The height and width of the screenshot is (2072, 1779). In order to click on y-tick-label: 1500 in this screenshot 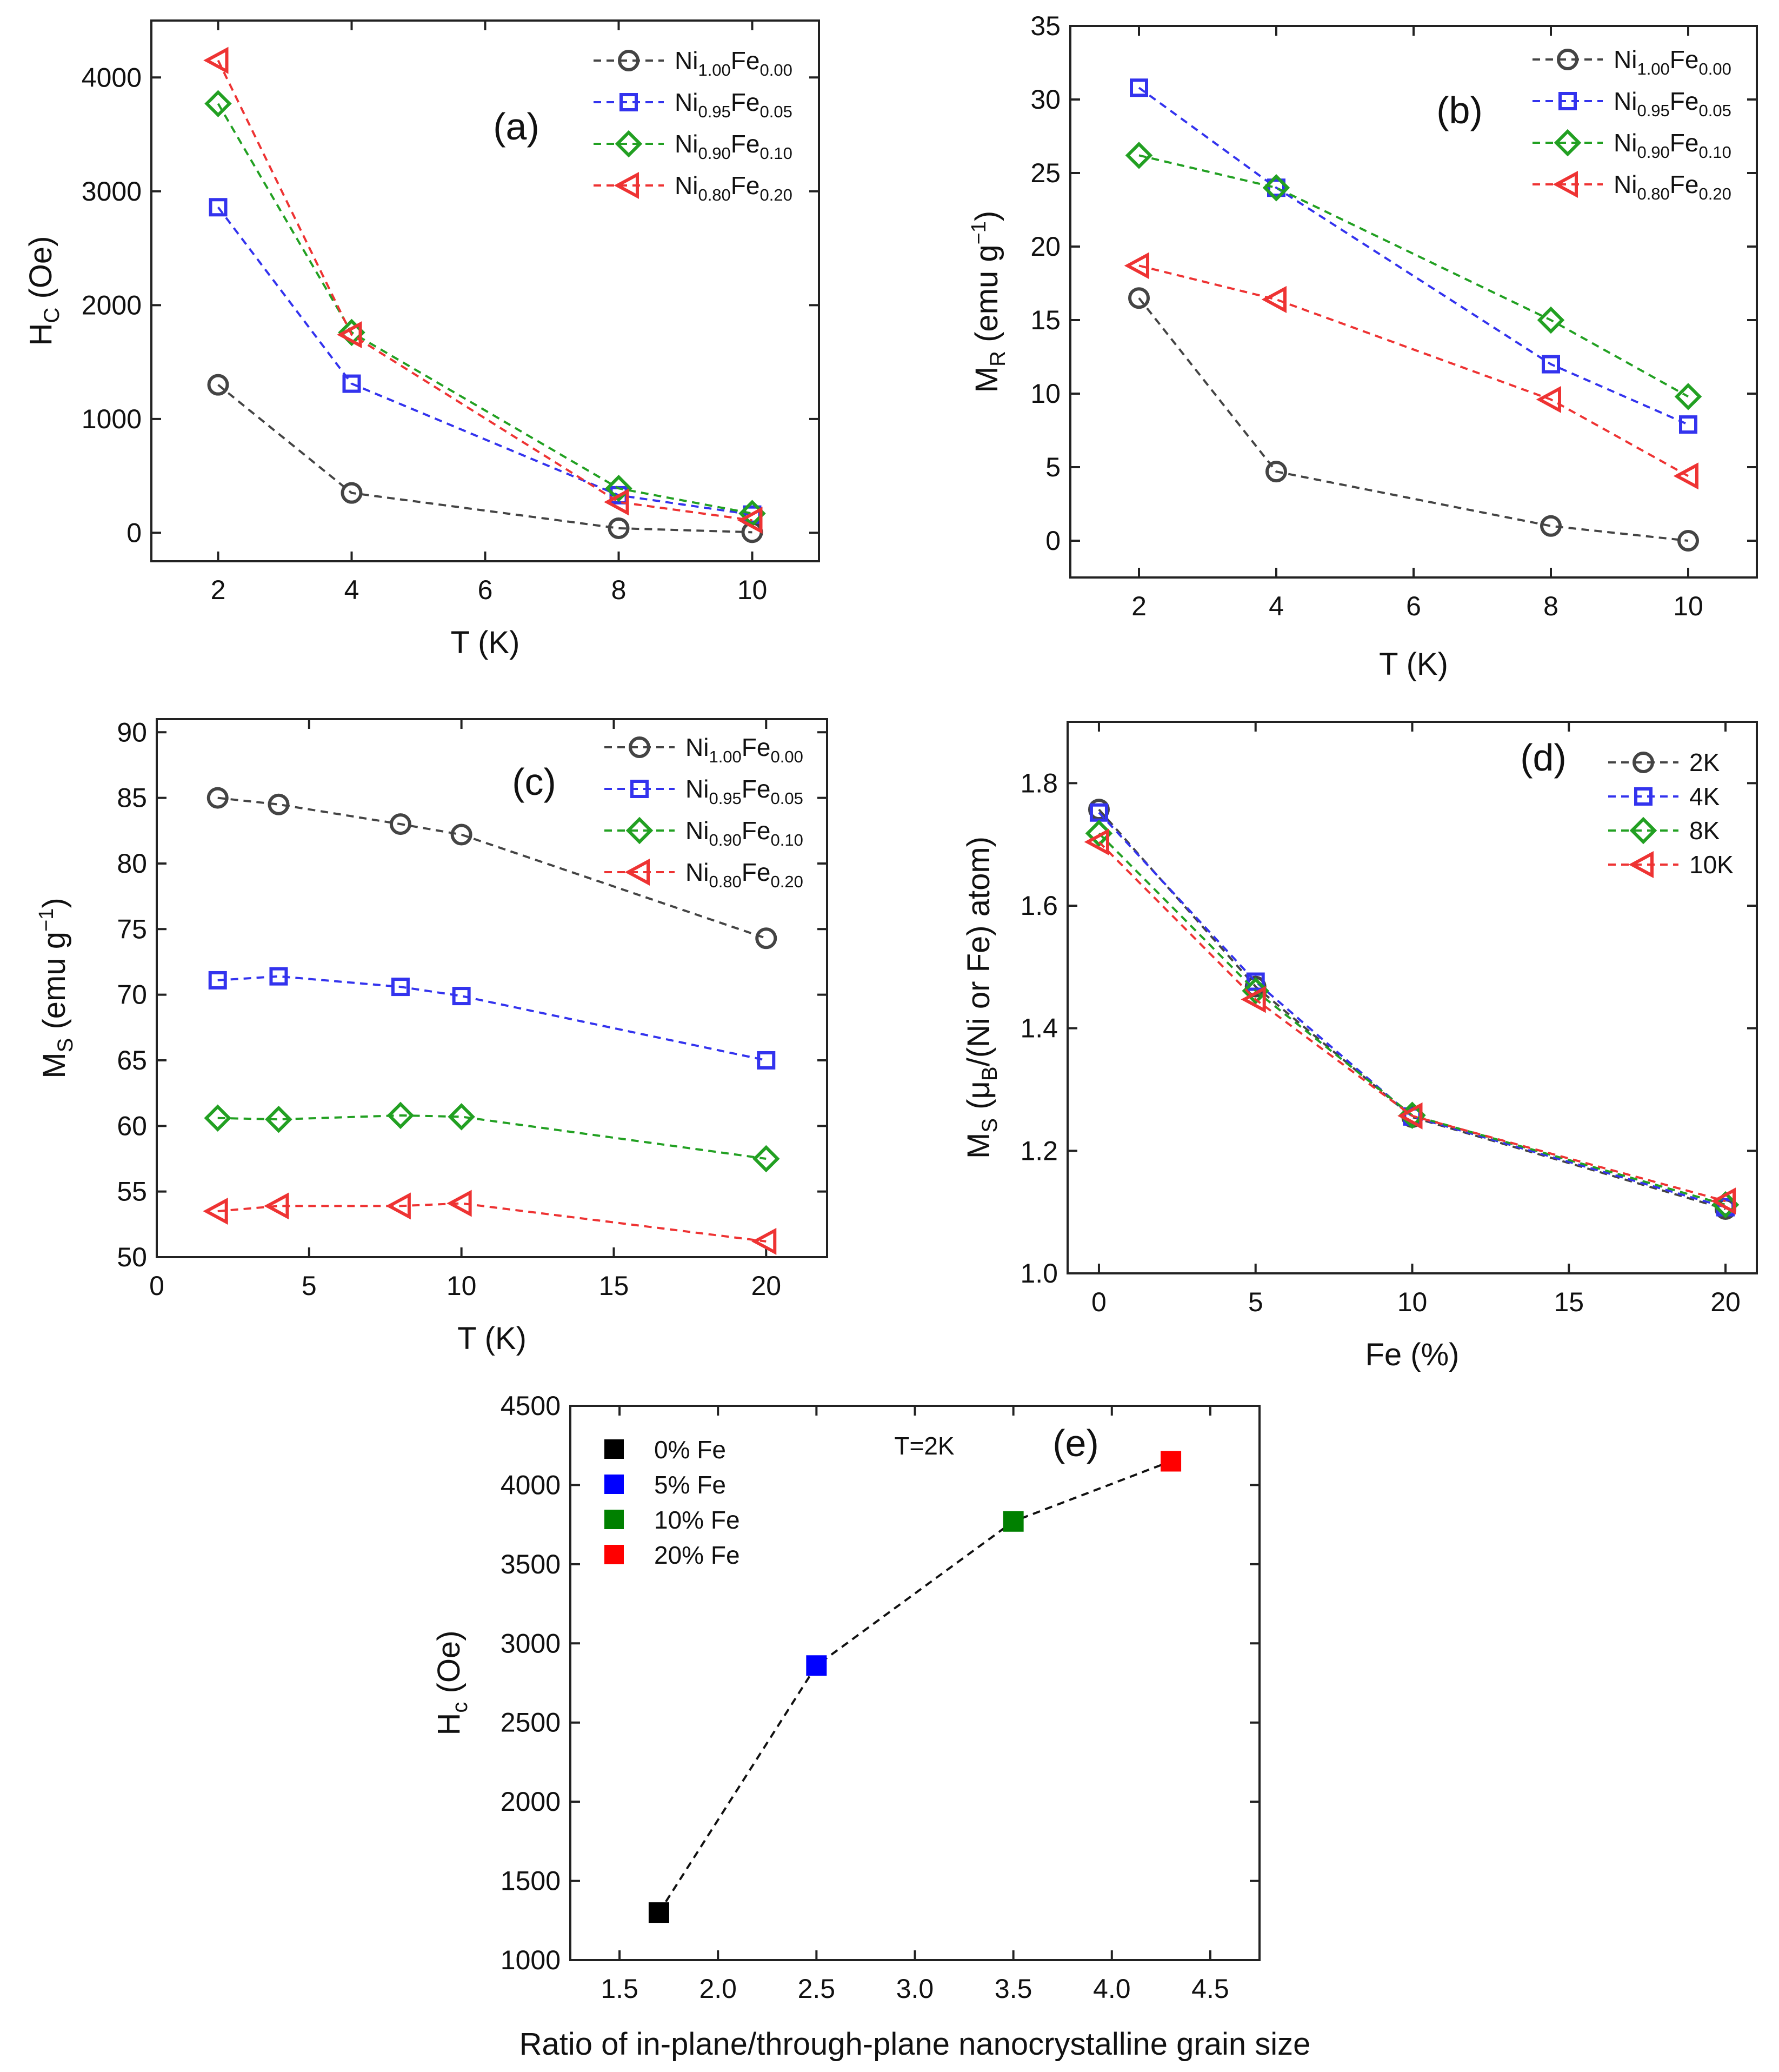, I will do `click(531, 1881)`.